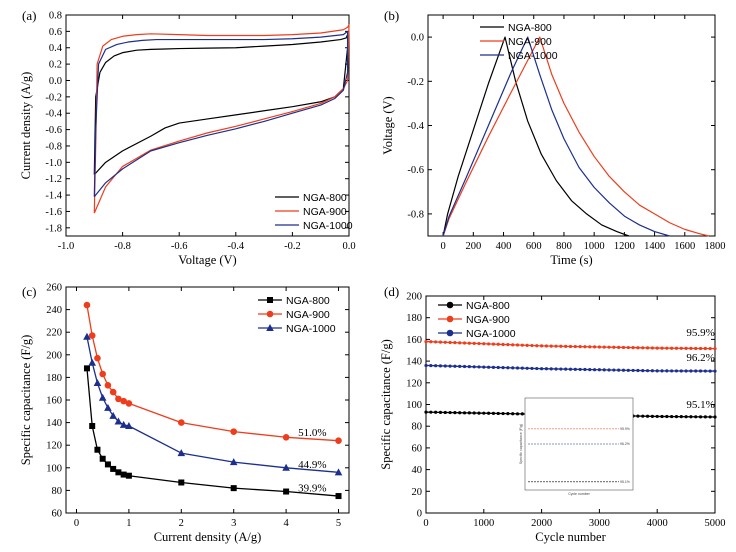  What do you see at coordinates (564, 246) in the screenshot?
I see `x-tick-label: 800` at bounding box center [564, 246].